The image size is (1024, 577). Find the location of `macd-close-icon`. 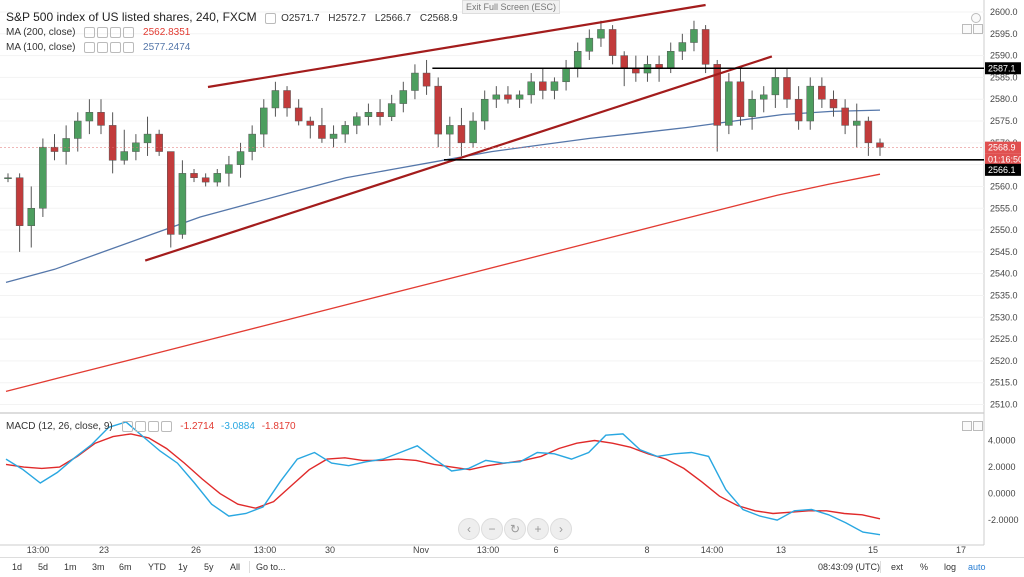

macd-close-icon is located at coordinates (978, 426).